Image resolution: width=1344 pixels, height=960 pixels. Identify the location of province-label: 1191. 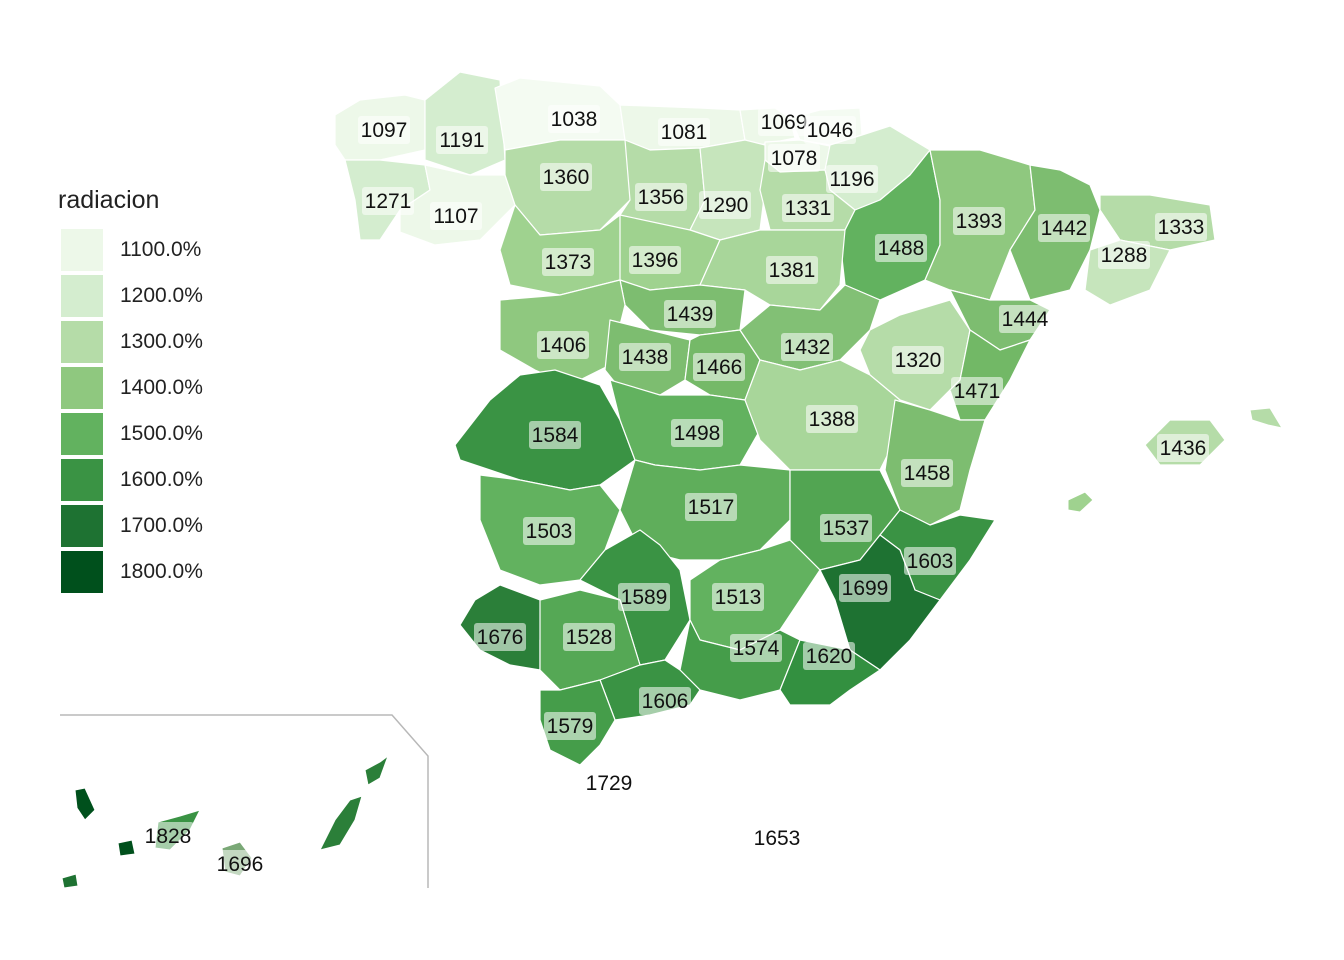
(462, 140).